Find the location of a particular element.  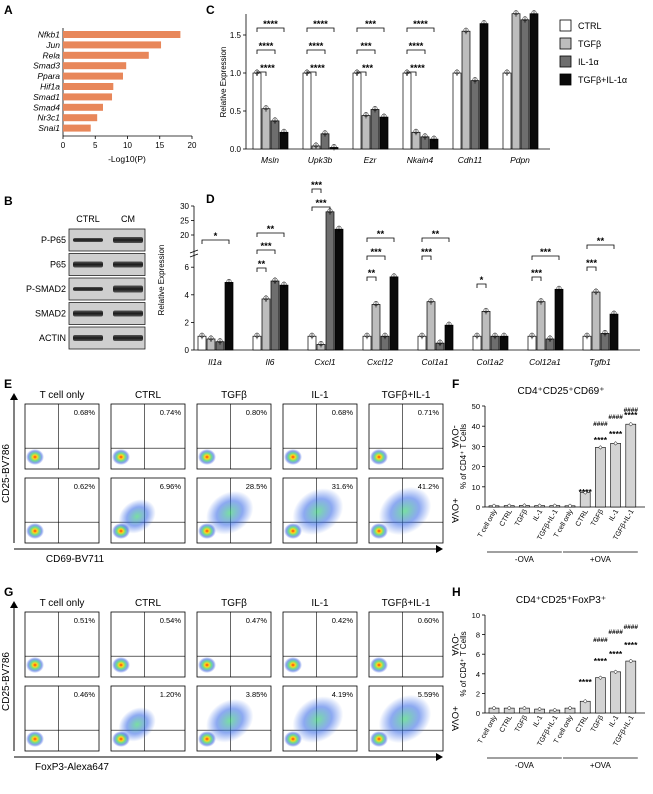

panel-a-gene-label: Hif1a is located at coordinates (50, 87).